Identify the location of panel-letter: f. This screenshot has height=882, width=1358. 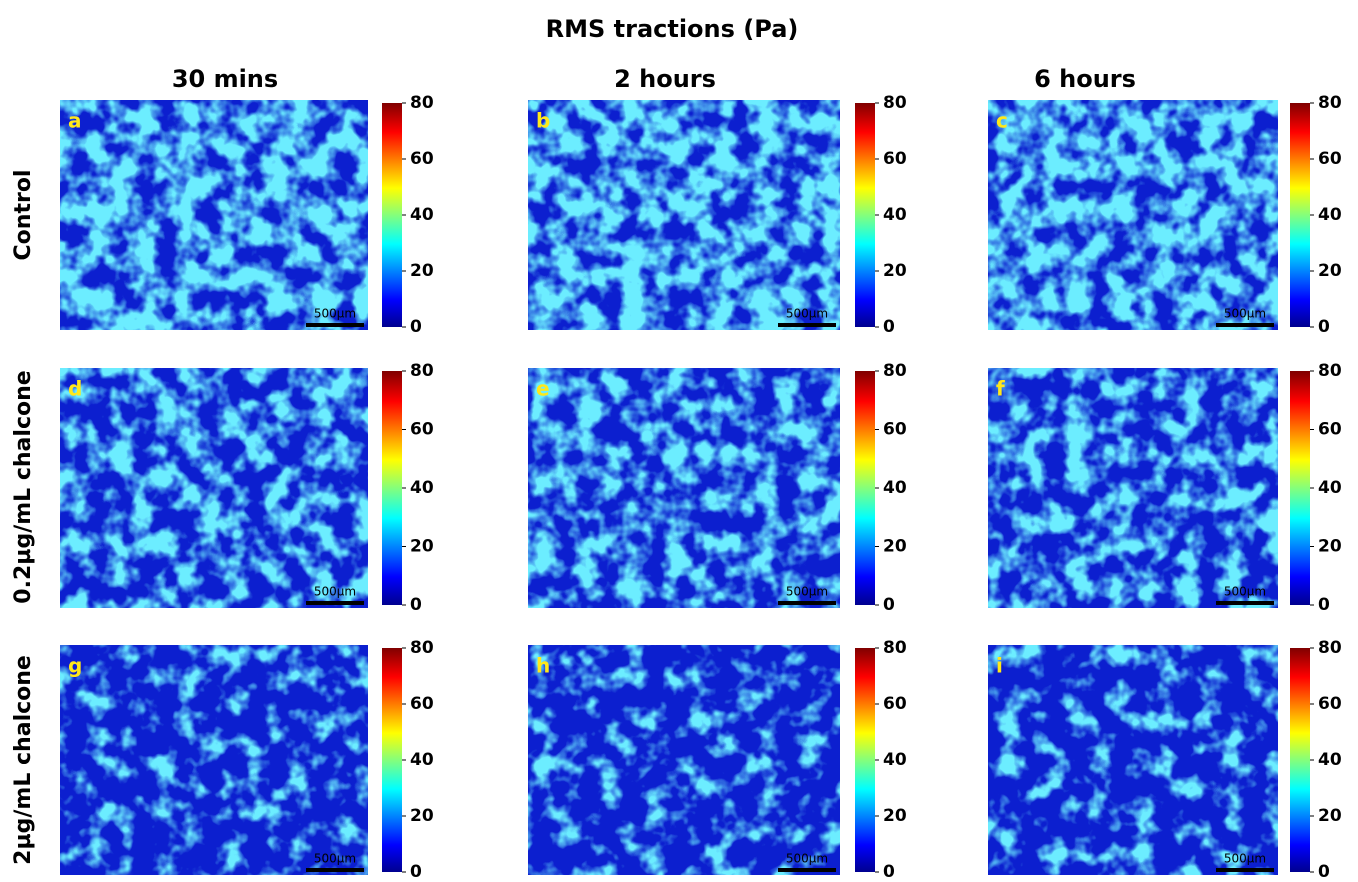
(1000, 389).